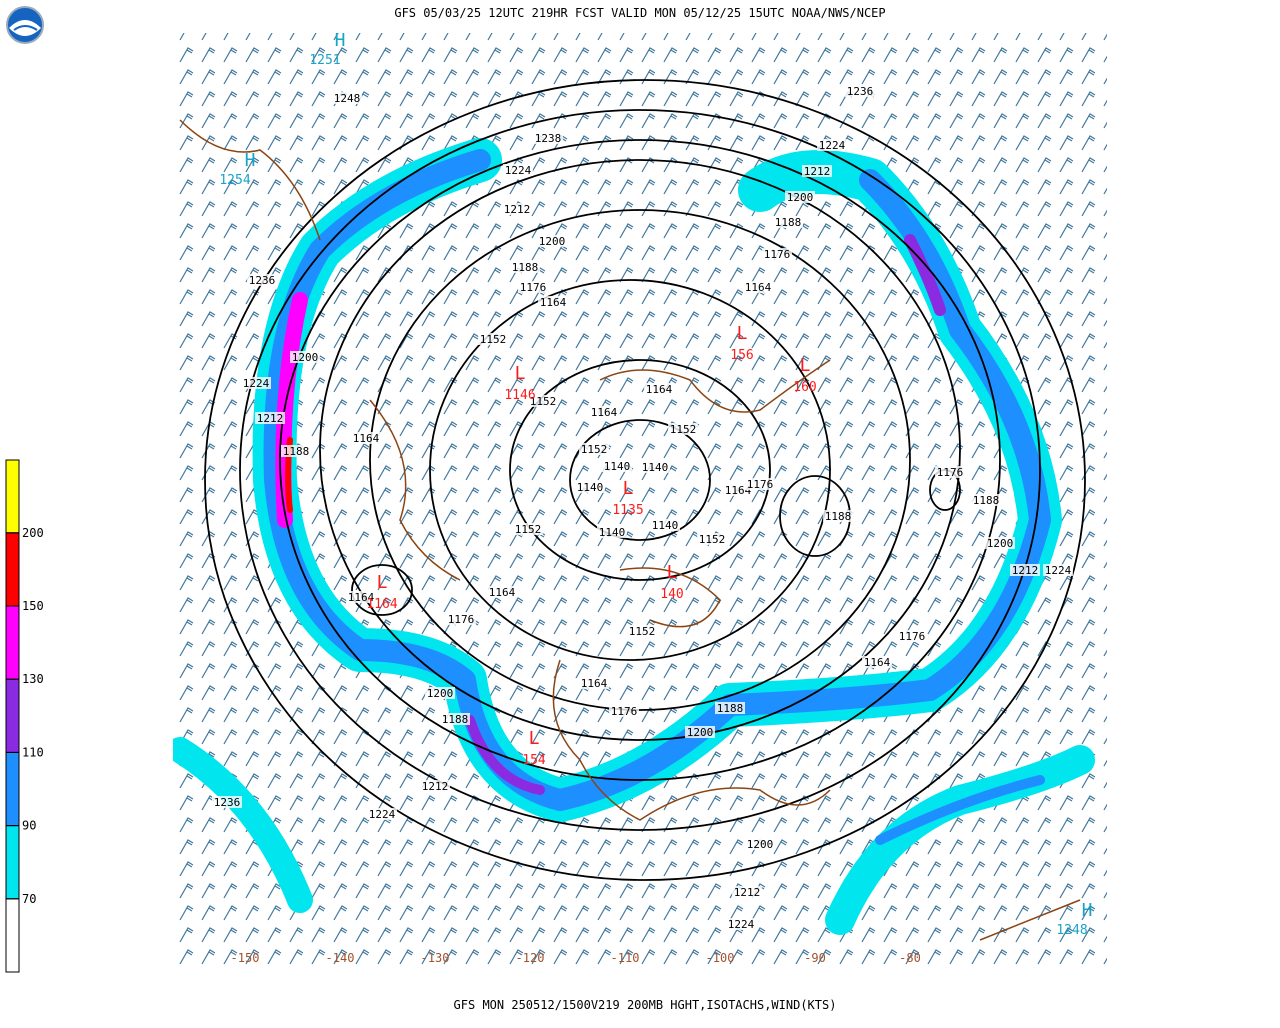 This screenshot has height=1028, width=1280. Describe the element at coordinates (530, 958) in the screenshot. I see `longitude-label: -120` at that location.